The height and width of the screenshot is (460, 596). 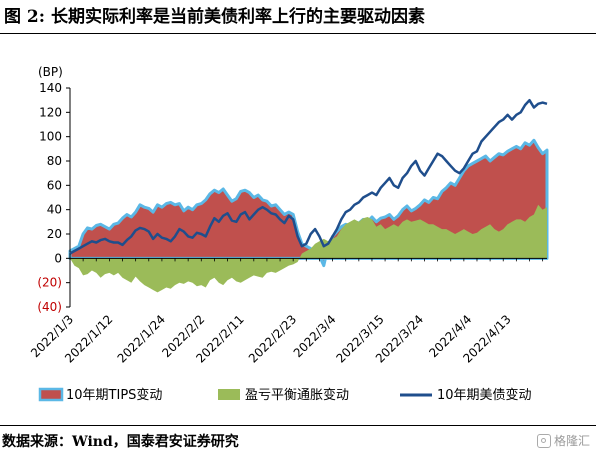 I want to click on watermark: 格隆汇, so click(x=563, y=440).